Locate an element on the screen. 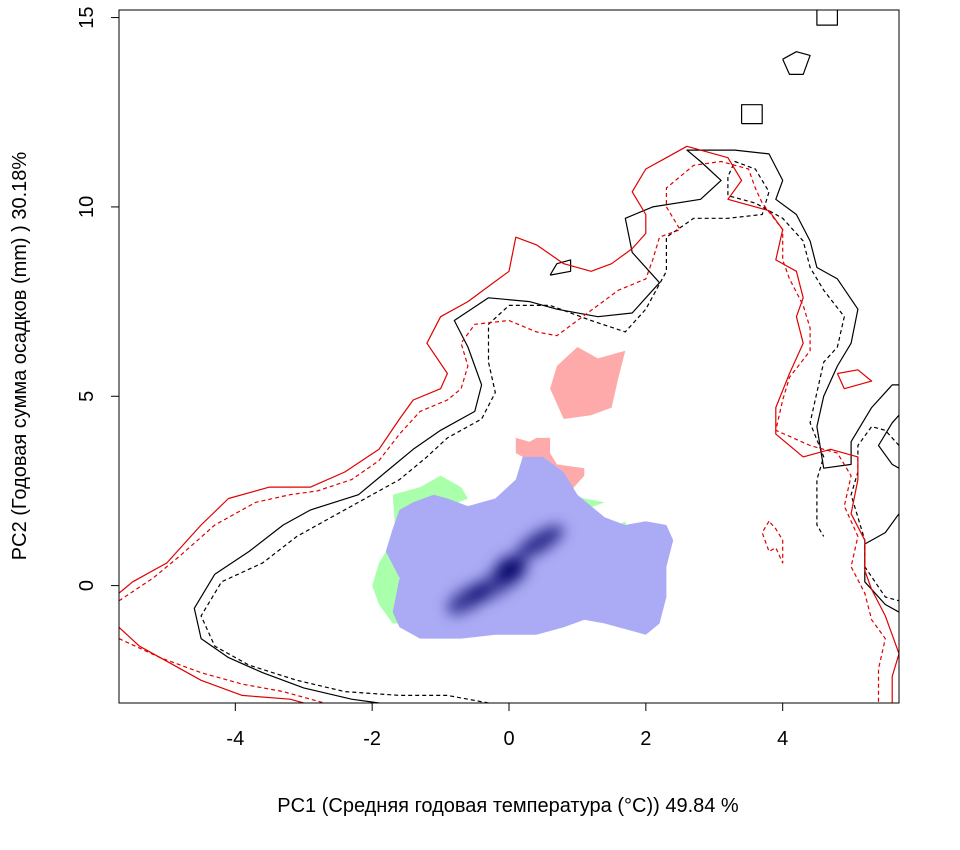 The width and height of the screenshot is (960, 850). y-tick-label: 0 is located at coordinates (87, 585).